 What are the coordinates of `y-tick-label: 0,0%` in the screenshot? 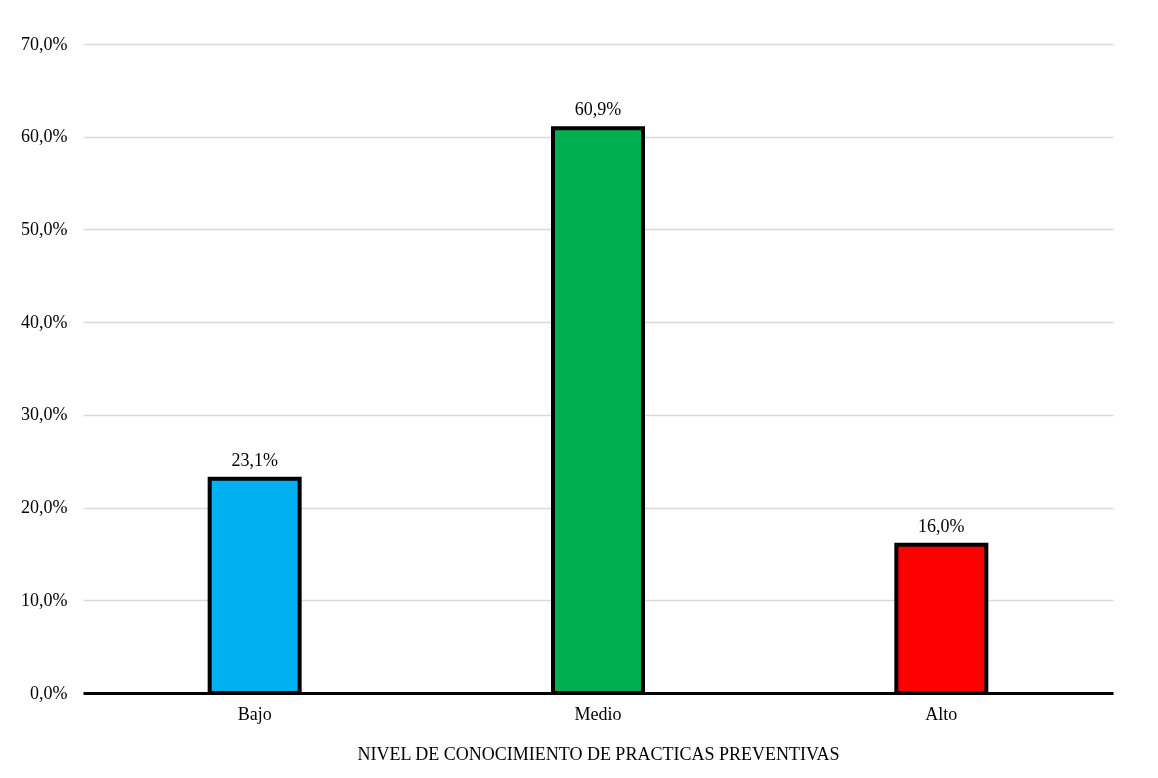 It's located at (49, 692).